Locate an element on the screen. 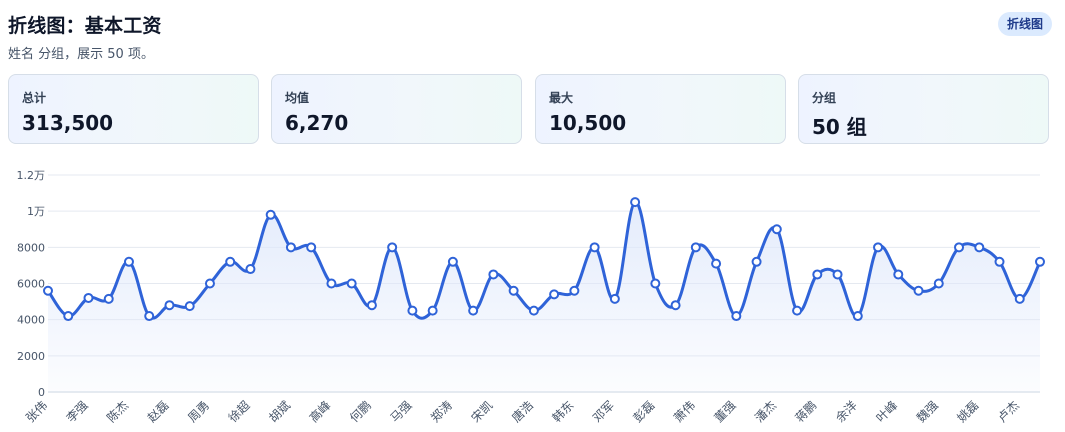 This screenshot has height=432, width=1065. y-tick-label: 6000 is located at coordinates (31, 284).